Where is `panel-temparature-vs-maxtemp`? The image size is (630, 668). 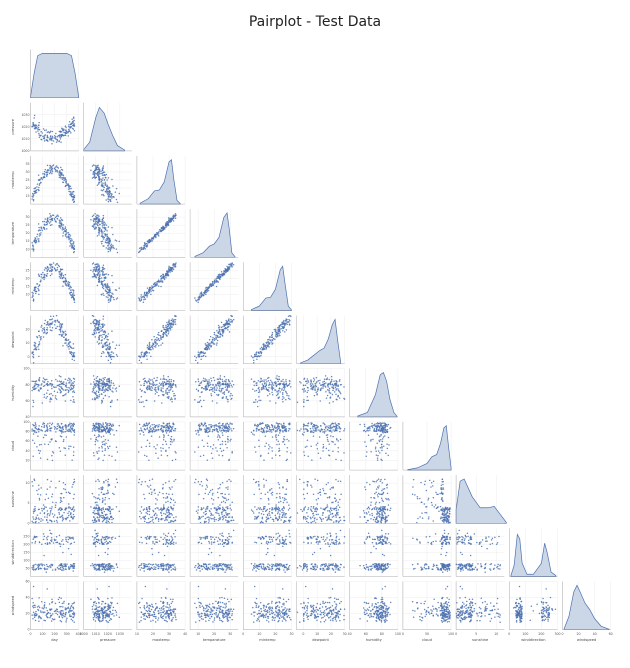 panel-temparature-vs-maxtemp is located at coordinates (161, 233).